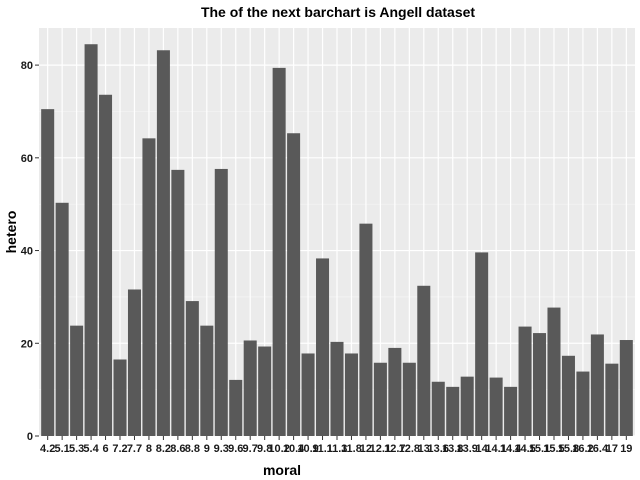  Describe the element at coordinates (524, 449) in the screenshot. I see `x-tick-label: 14.5` at that location.